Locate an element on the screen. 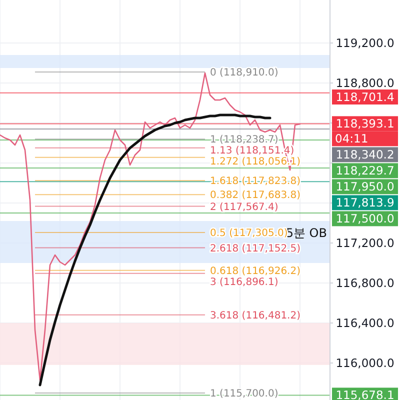 The width and height of the screenshot is (400, 400). ref-line-label: 2 (117,567.4) is located at coordinates (244, 207).